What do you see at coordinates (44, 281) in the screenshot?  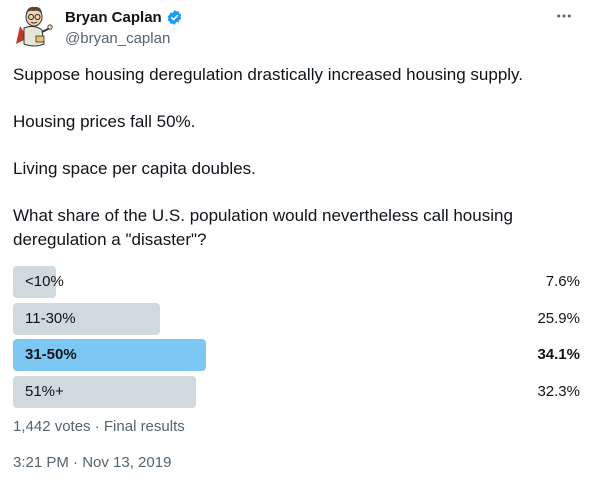 I see `poll-option-label: <10%` at bounding box center [44, 281].